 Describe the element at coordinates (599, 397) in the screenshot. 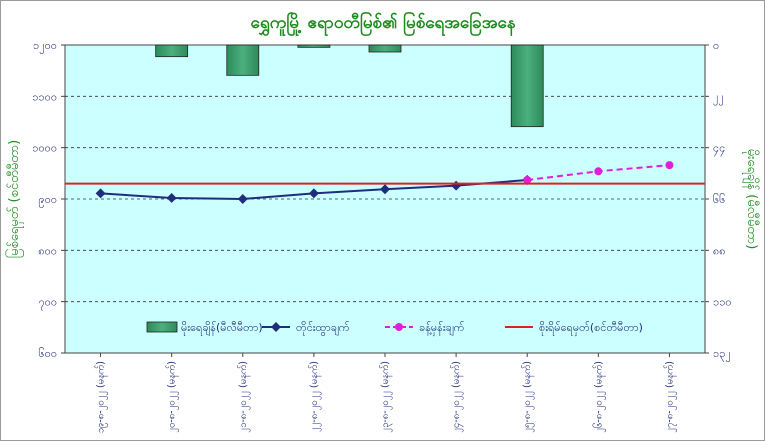

I see `x-tick-label: ၂၆-၈-၂၀၂၂ (မနက်)` at that location.